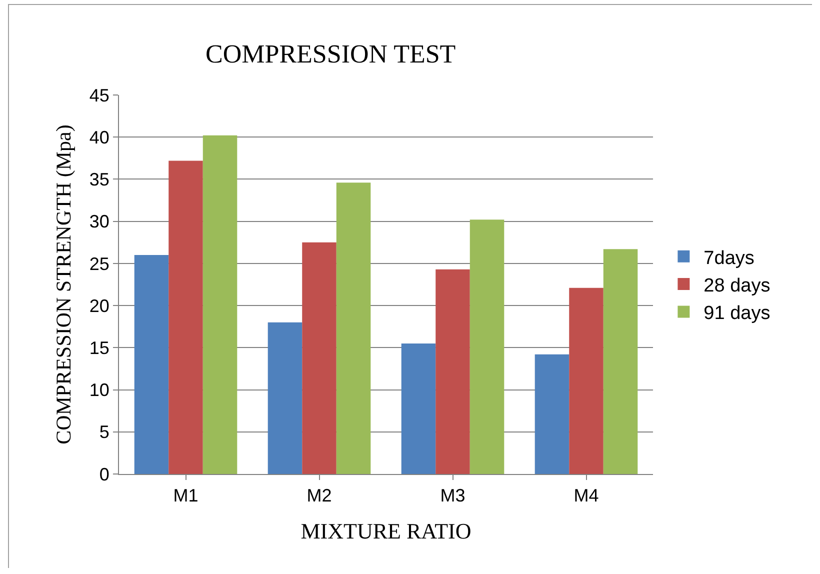  I want to click on x-tick-label: M2, so click(319, 496).